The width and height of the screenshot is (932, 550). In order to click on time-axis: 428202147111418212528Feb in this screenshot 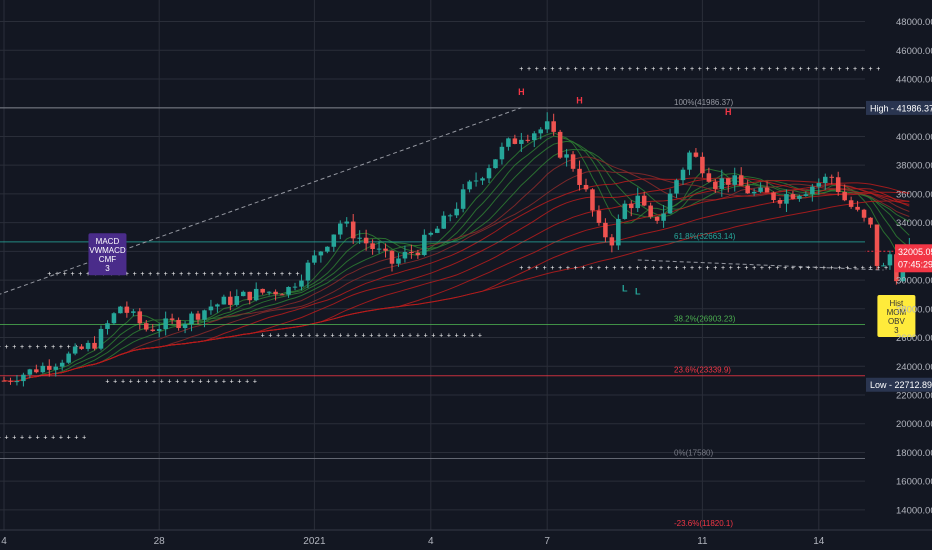, I will do `click(466, 541)`.